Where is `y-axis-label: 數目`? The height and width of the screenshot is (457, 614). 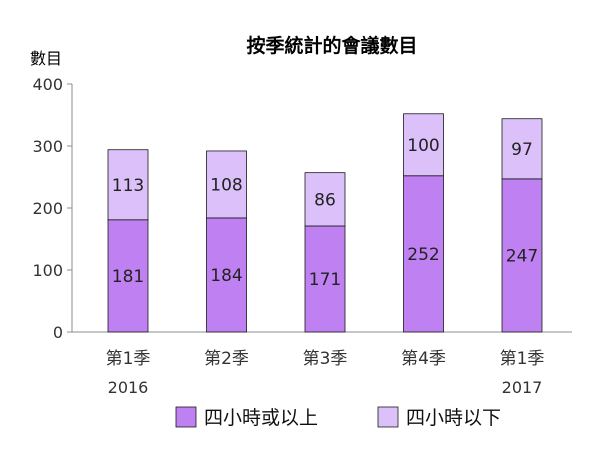 y-axis-label: 數目 is located at coordinates (46, 58).